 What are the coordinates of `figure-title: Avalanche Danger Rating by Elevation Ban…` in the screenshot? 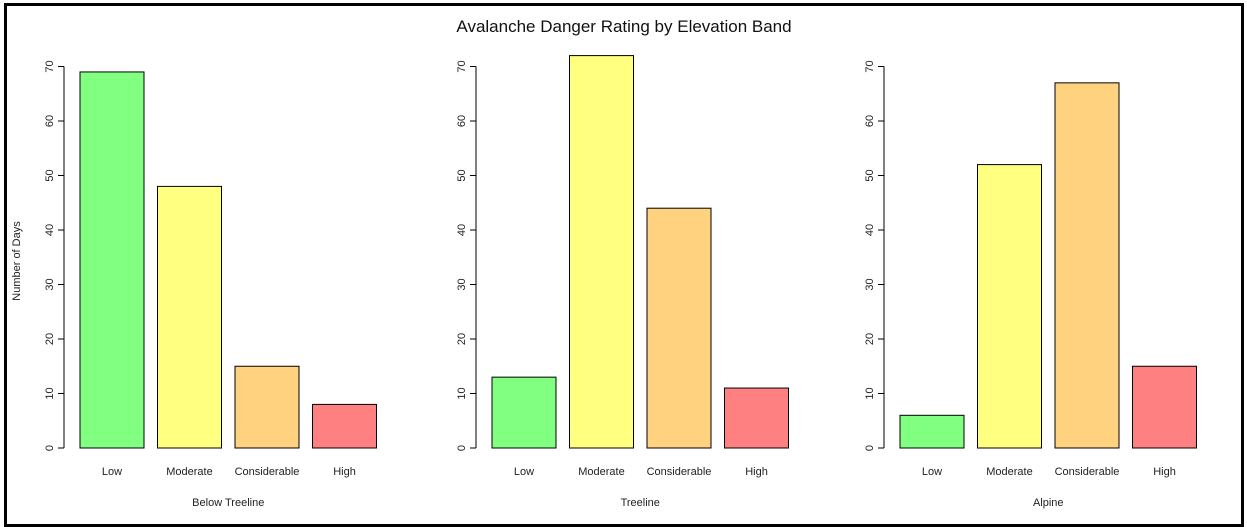 It's located at (623, 26).